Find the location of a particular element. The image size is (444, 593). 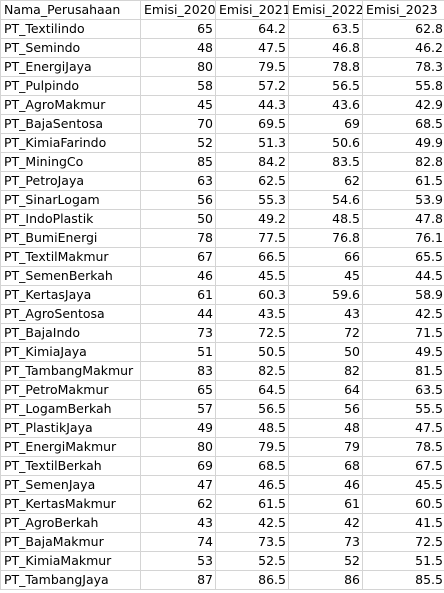

emission-value-cell: 45.5 is located at coordinates (252, 276).